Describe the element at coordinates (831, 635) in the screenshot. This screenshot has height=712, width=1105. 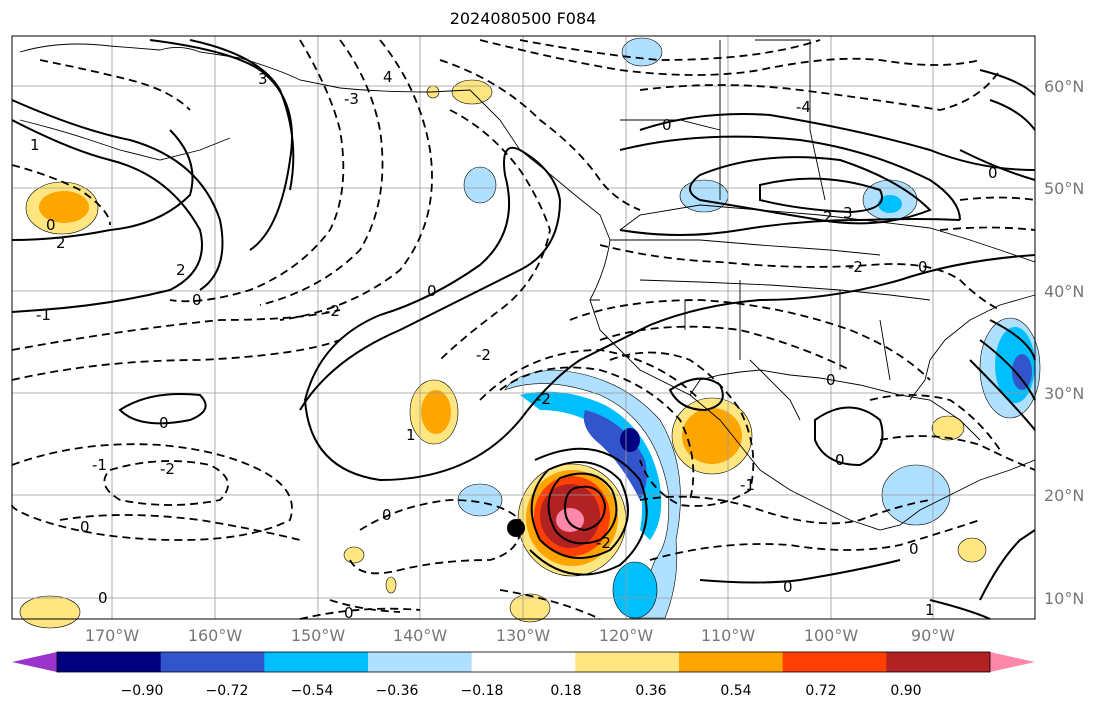
I see `lon-tick-label: 100°W` at that location.